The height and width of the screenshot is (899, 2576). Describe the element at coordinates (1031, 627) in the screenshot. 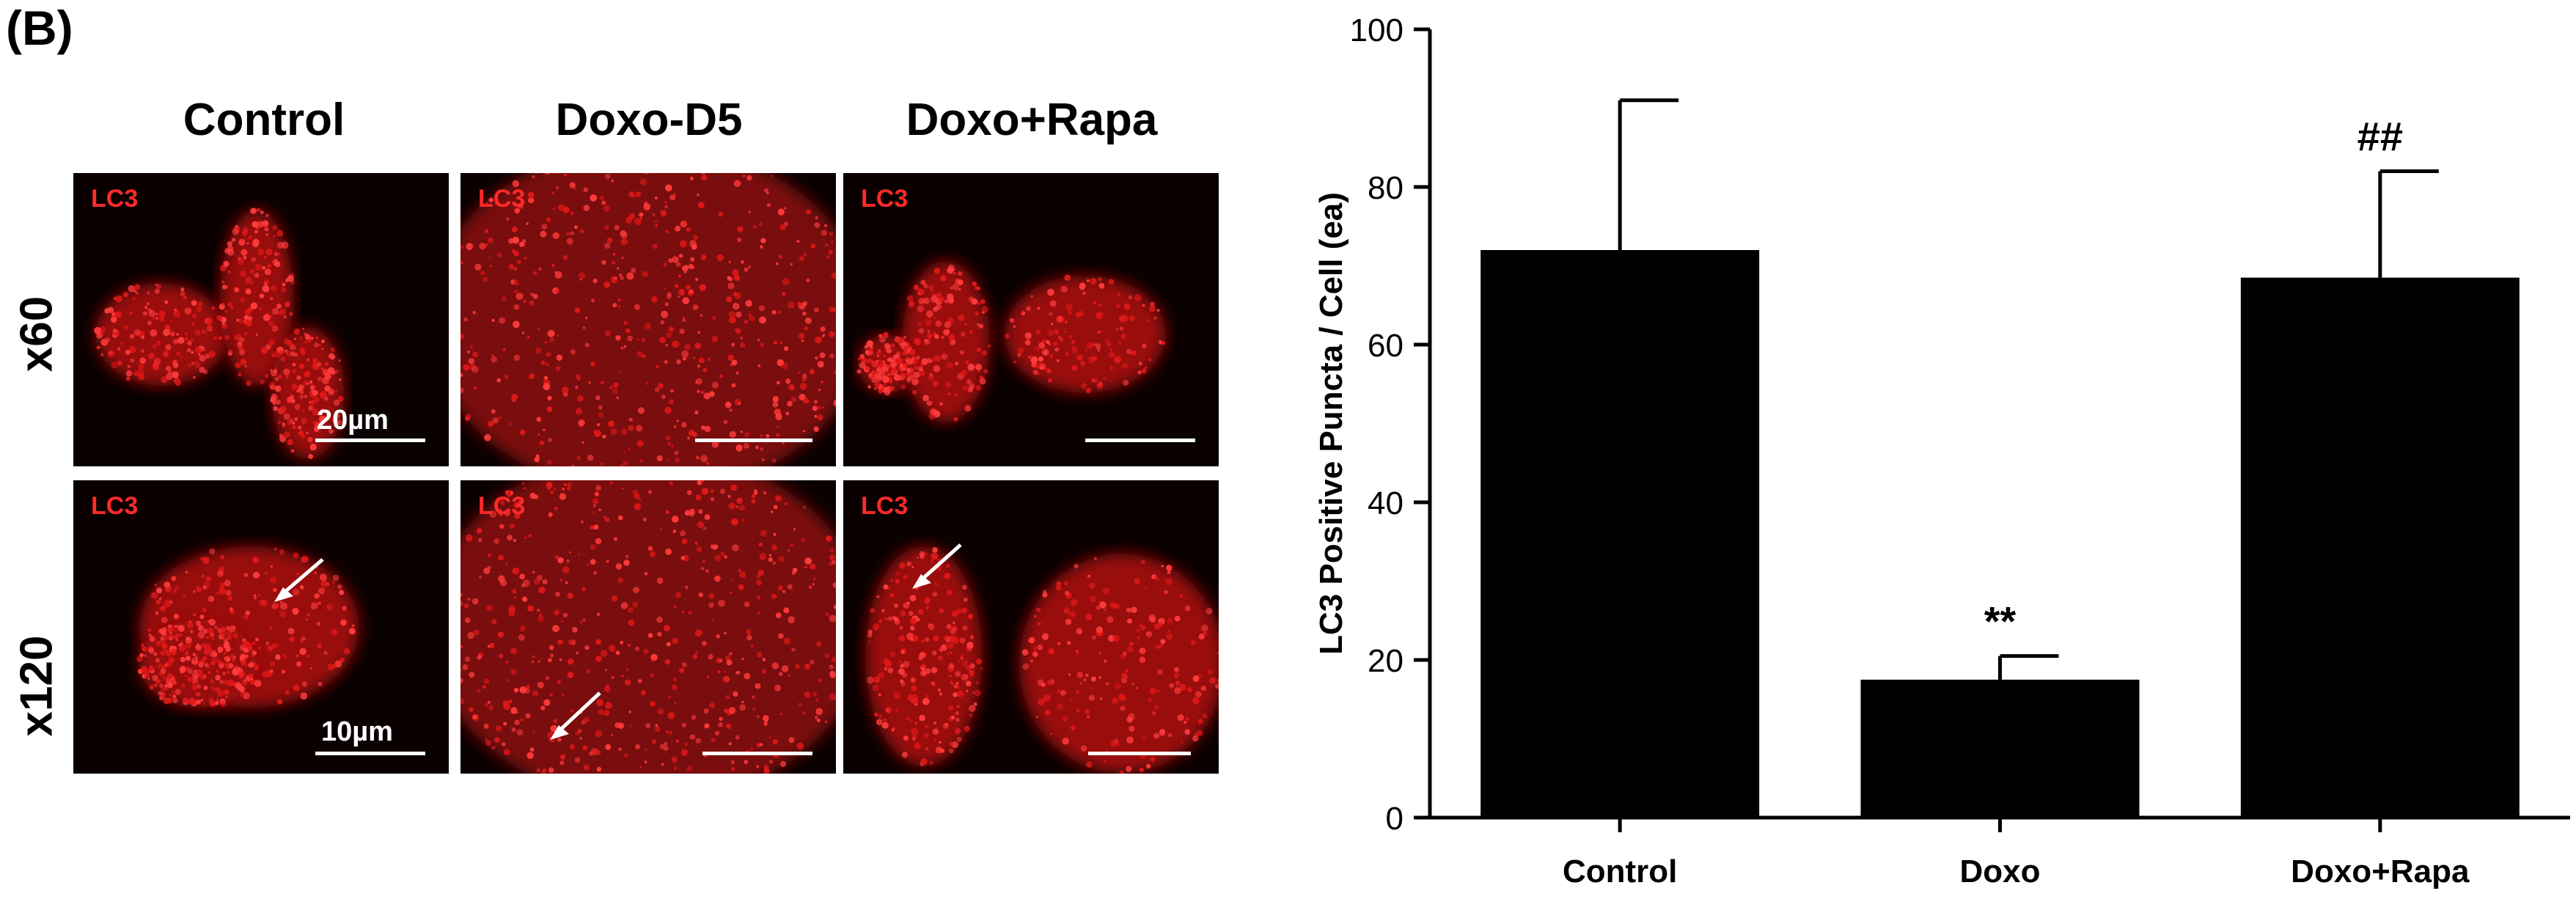

I see `micrograph-doxo-rapa-x120: LC3` at that location.